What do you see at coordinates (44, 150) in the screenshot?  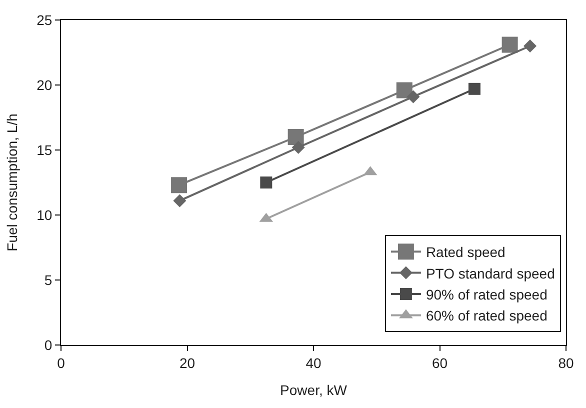 I see `y-tick-label: 15` at bounding box center [44, 150].